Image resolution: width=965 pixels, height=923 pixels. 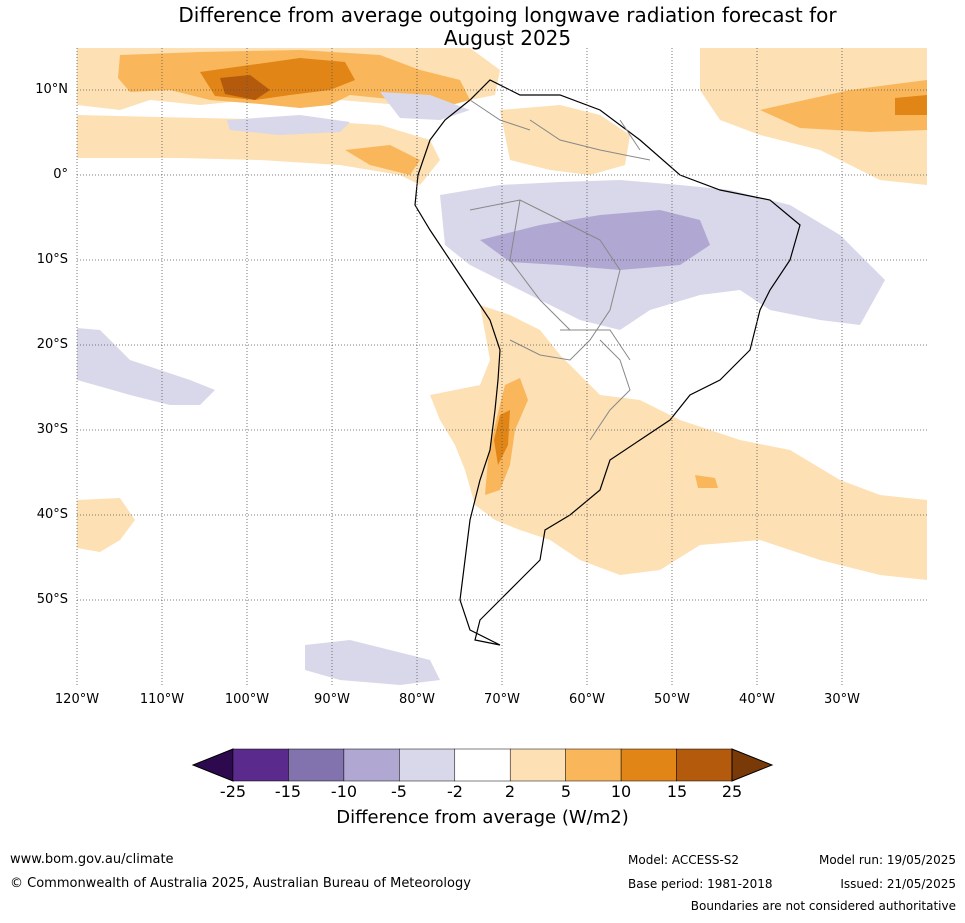 I want to click on negative-anomaly-far-south, so click(x=372, y=662).